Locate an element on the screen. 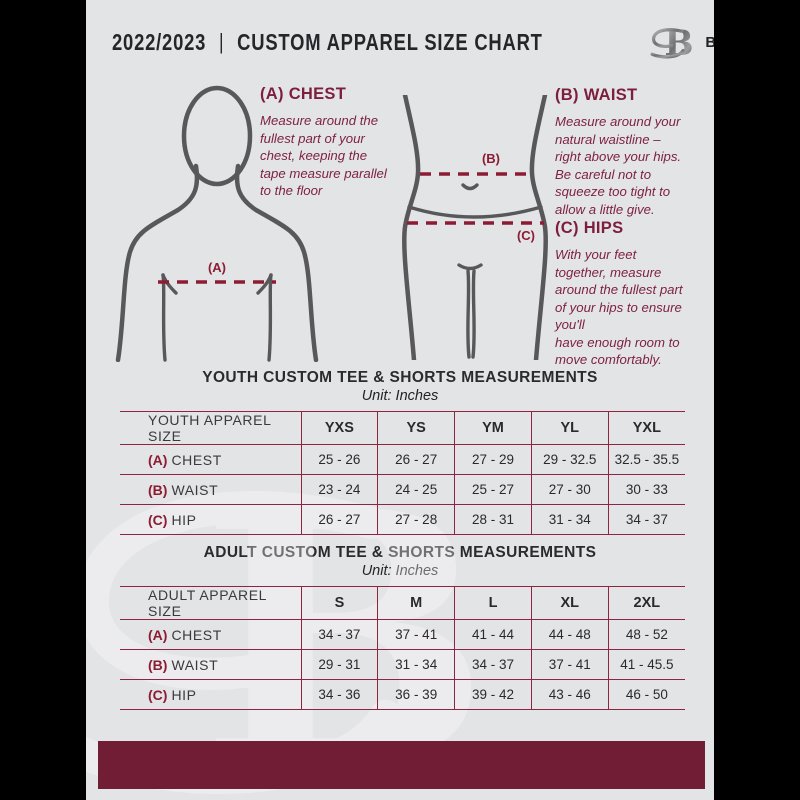 The width and height of the screenshot is (800, 800). cell-value: 25 - 27 is located at coordinates (493, 489).